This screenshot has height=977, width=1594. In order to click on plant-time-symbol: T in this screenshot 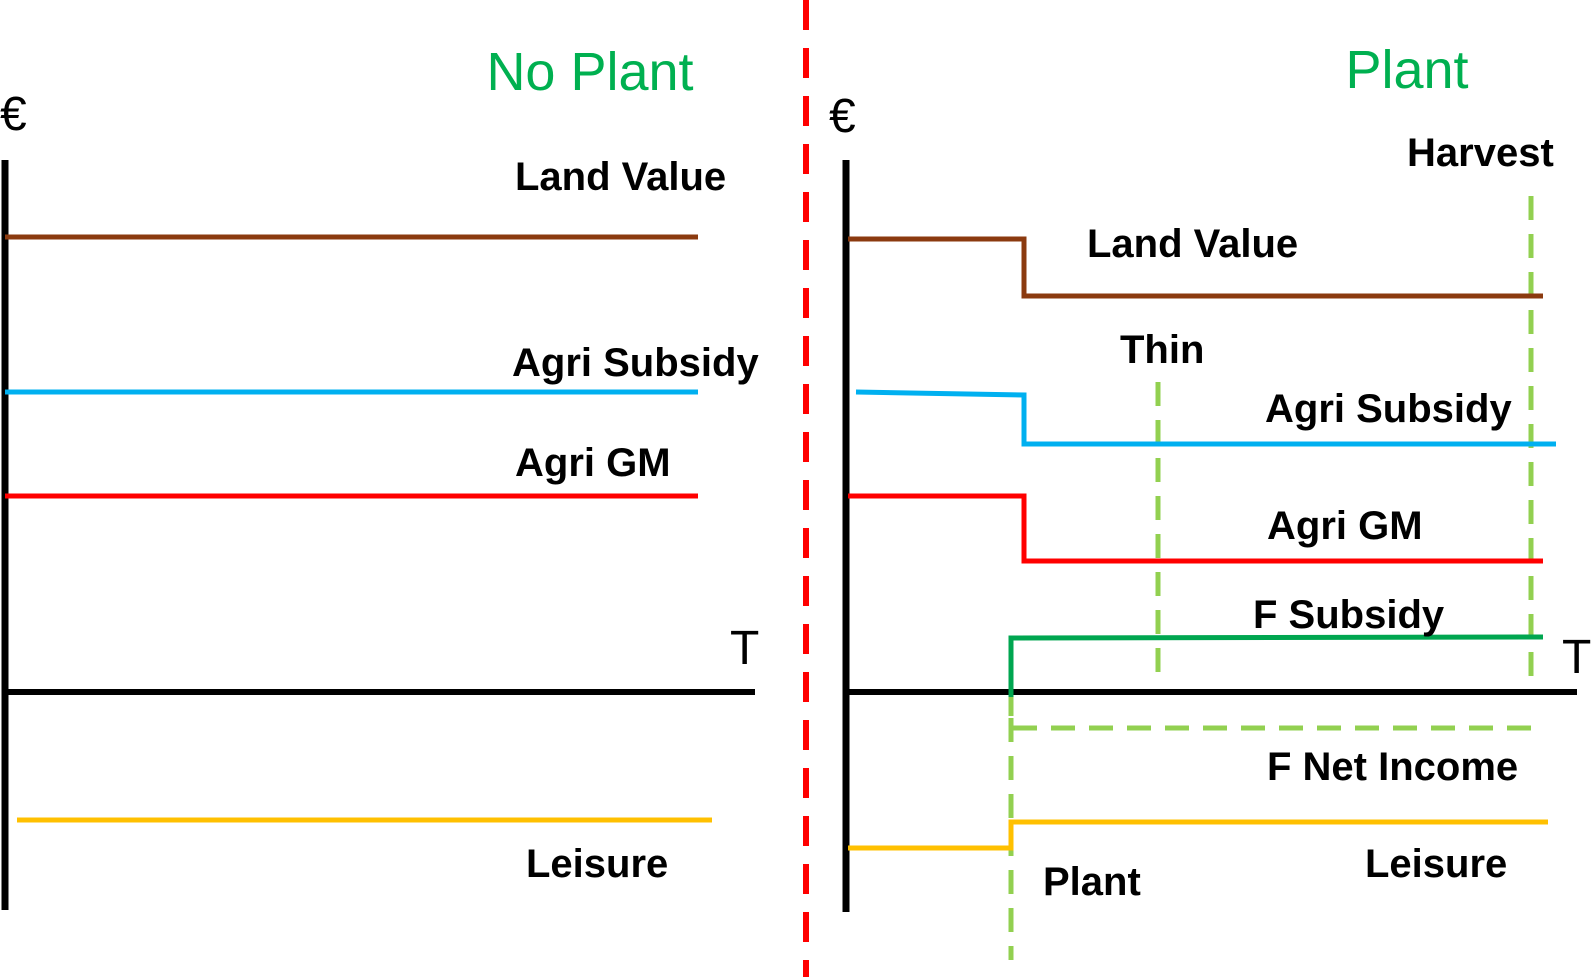, I will do `click(1576, 657)`.